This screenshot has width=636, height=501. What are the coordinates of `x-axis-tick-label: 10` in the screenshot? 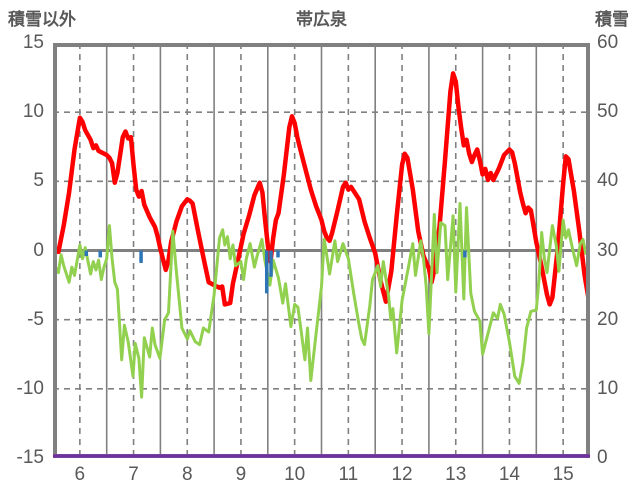 It's located at (295, 474).